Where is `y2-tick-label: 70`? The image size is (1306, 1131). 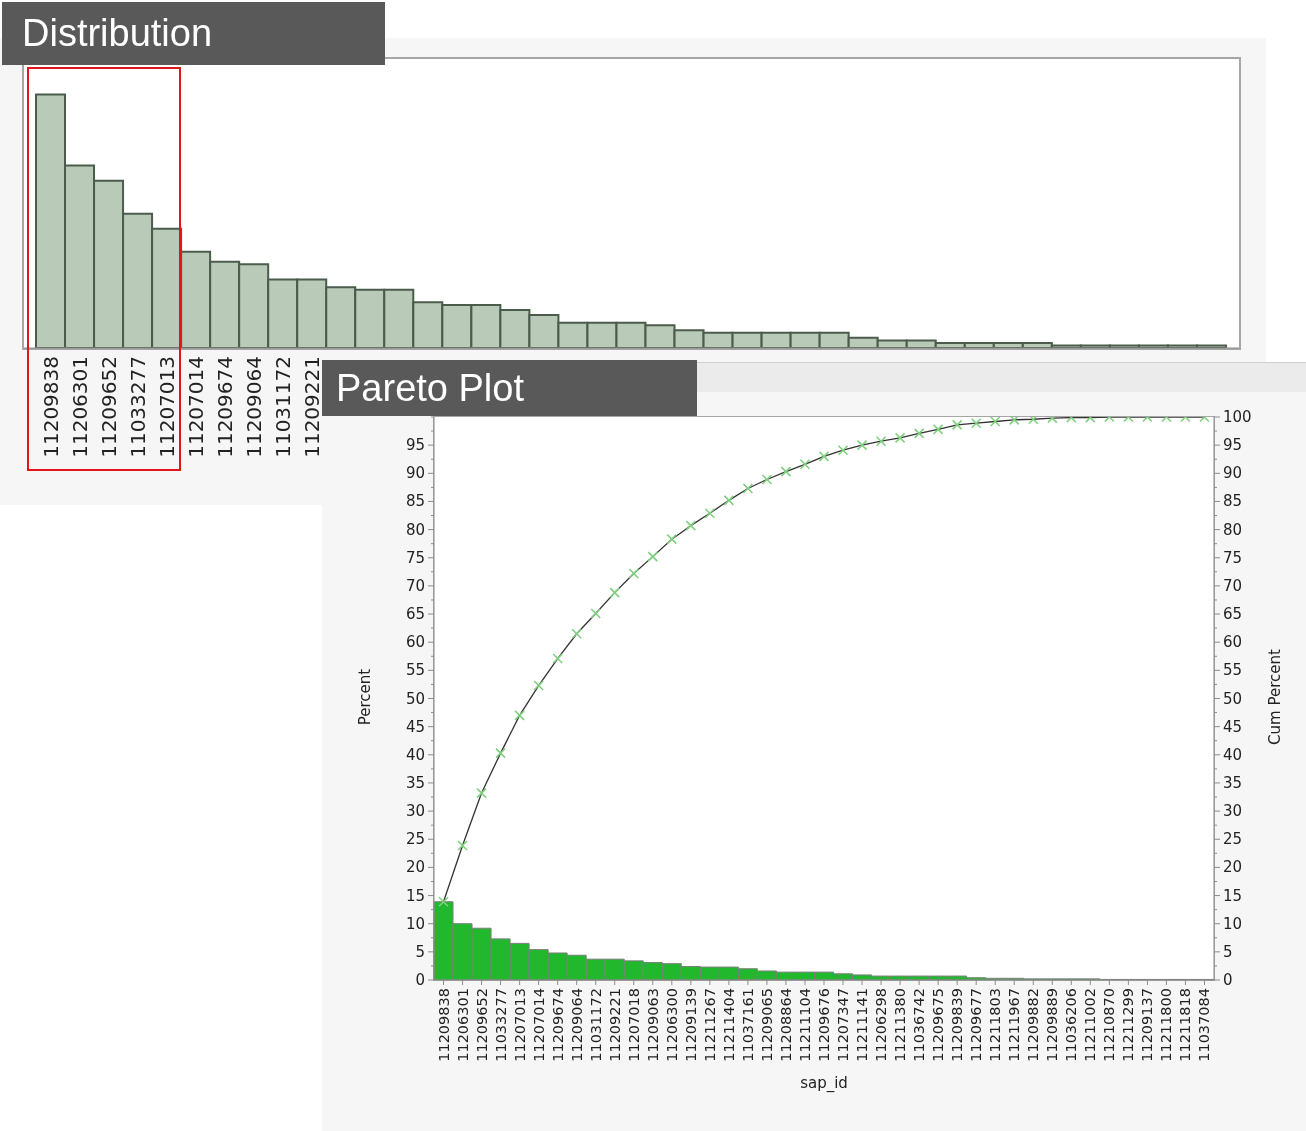
y2-tick-label: 70 is located at coordinates (1233, 585).